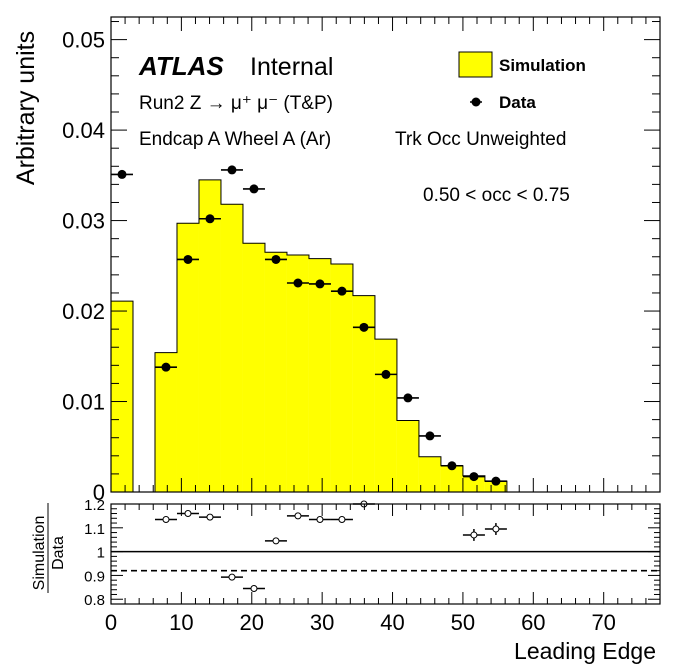  I want to click on ratio-plot-background, so click(385, 554).